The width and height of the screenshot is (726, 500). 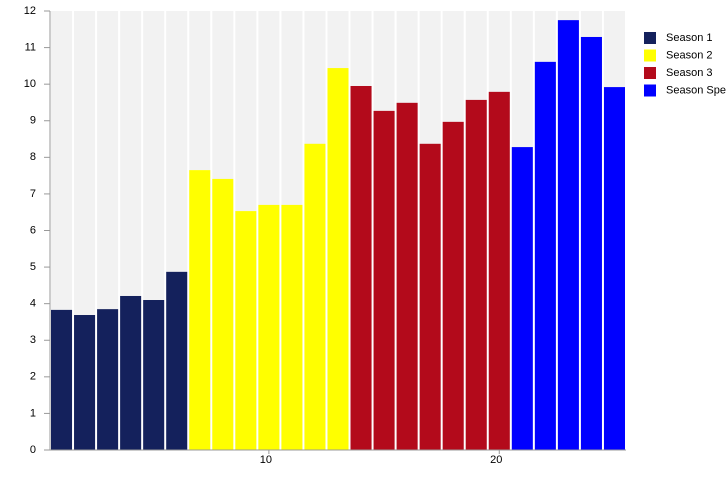 I want to click on y-tick-label: 0, so click(x=33, y=450).